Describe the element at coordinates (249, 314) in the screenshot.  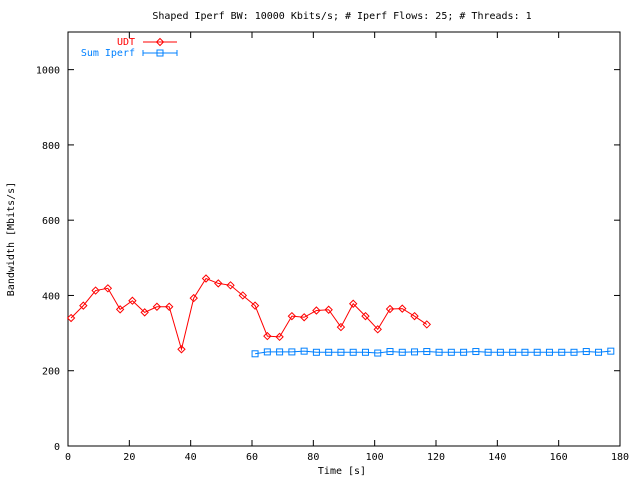
I see `series-line-udt` at that location.